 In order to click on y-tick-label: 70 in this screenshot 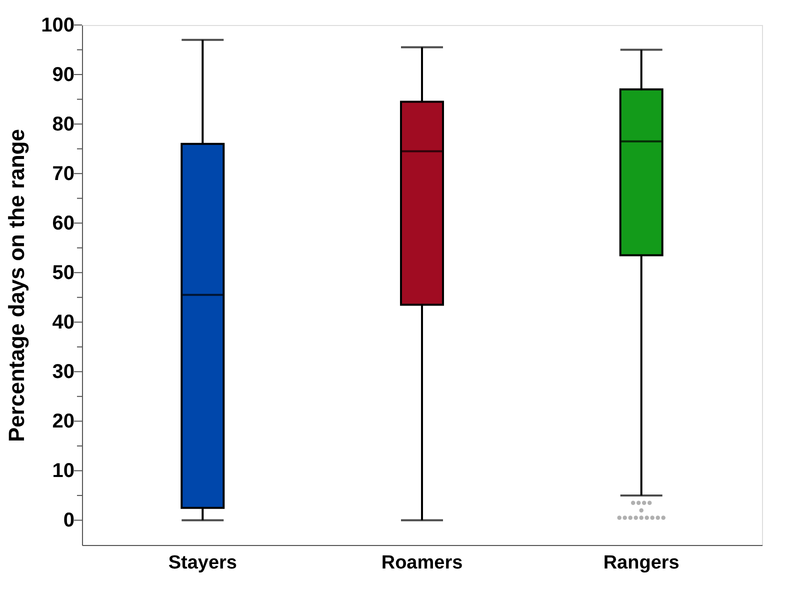, I will do `click(63, 174)`.